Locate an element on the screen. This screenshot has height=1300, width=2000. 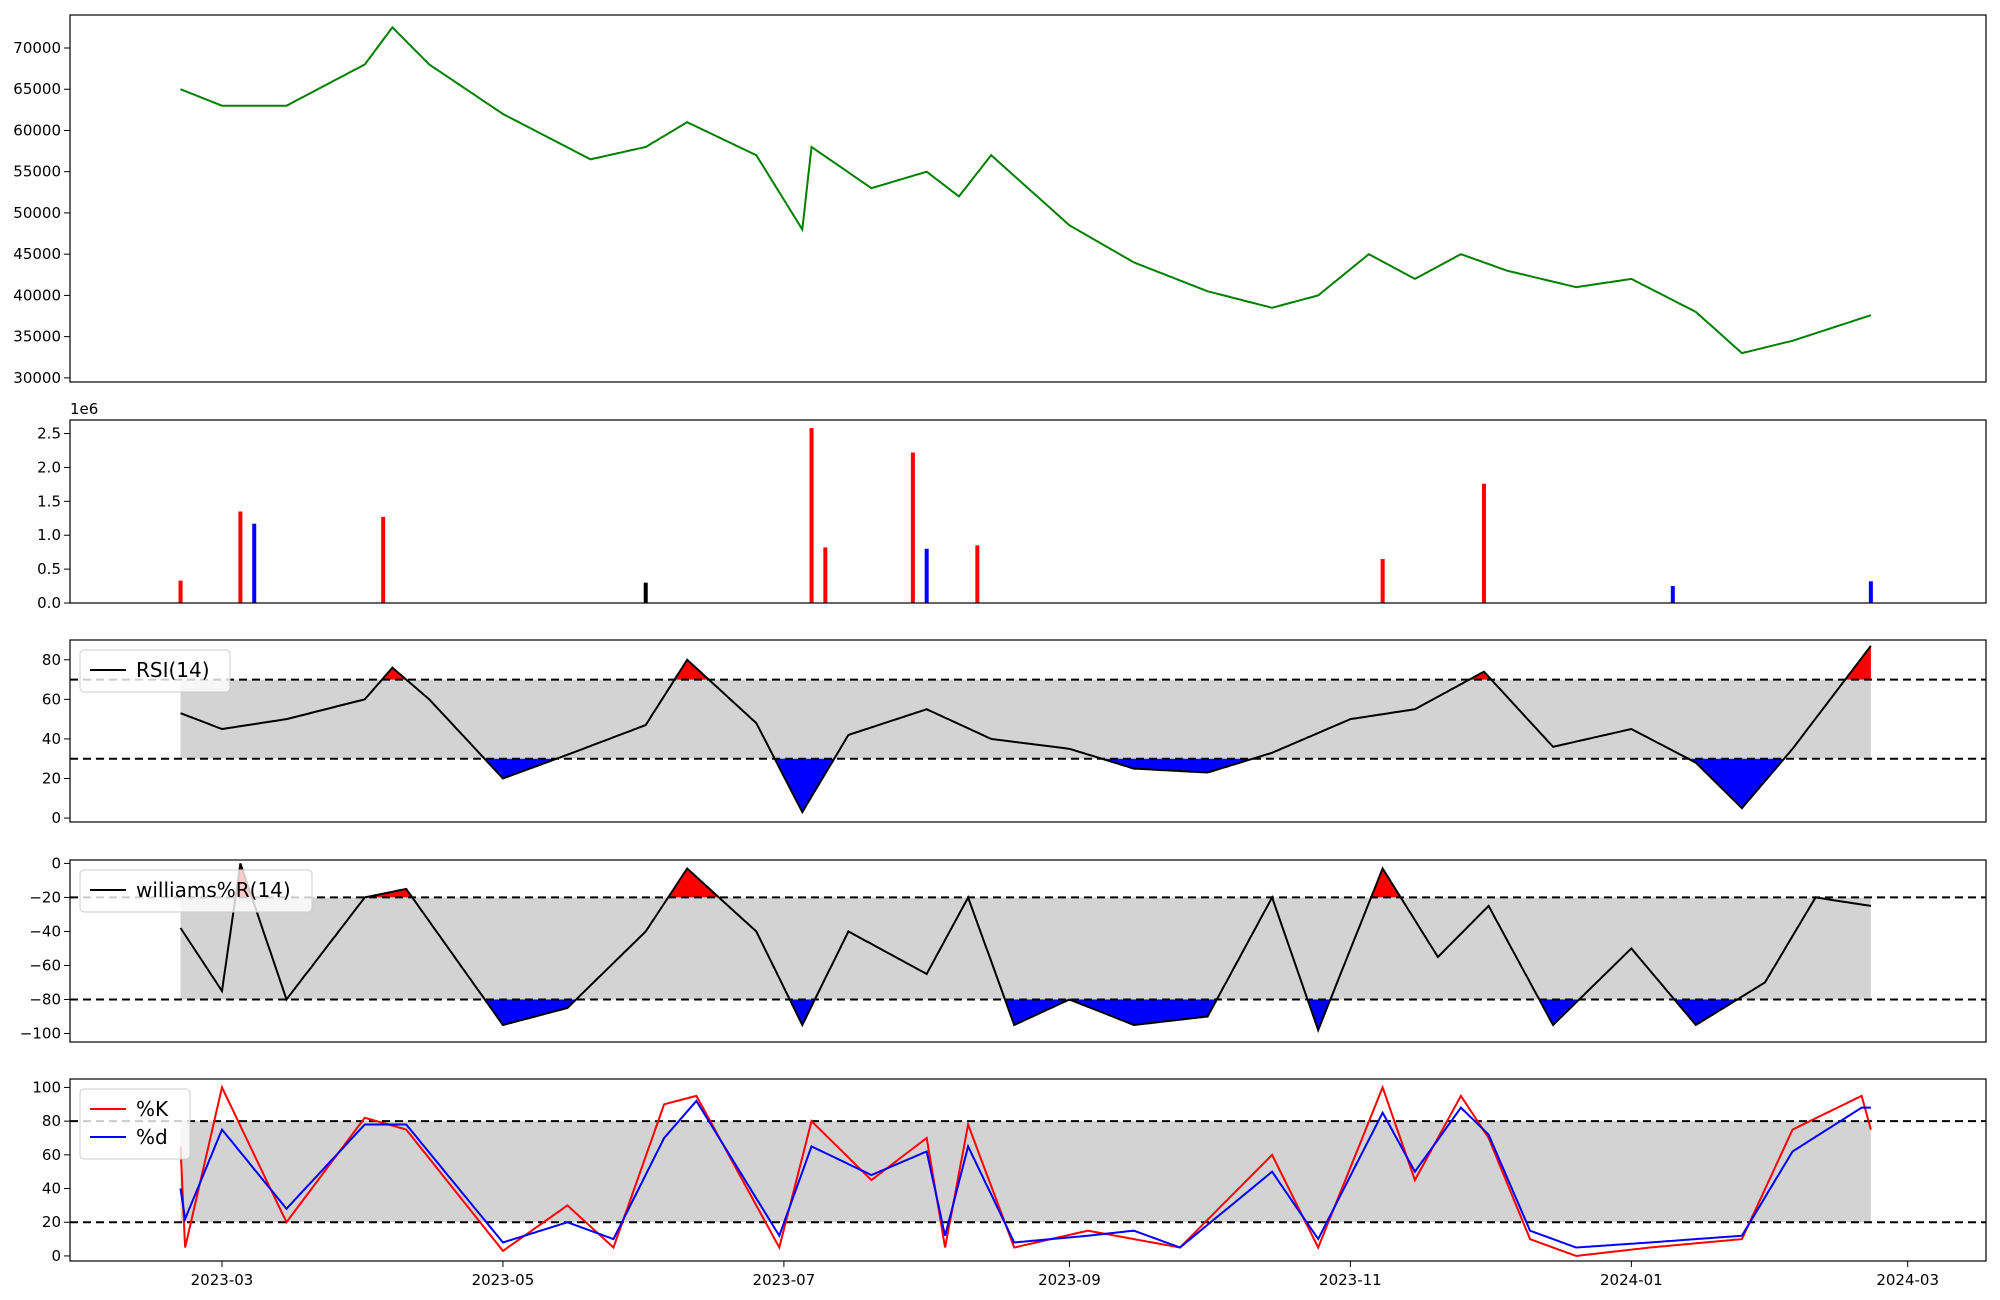
williams-ytick-label: −60 is located at coordinates (45, 965).